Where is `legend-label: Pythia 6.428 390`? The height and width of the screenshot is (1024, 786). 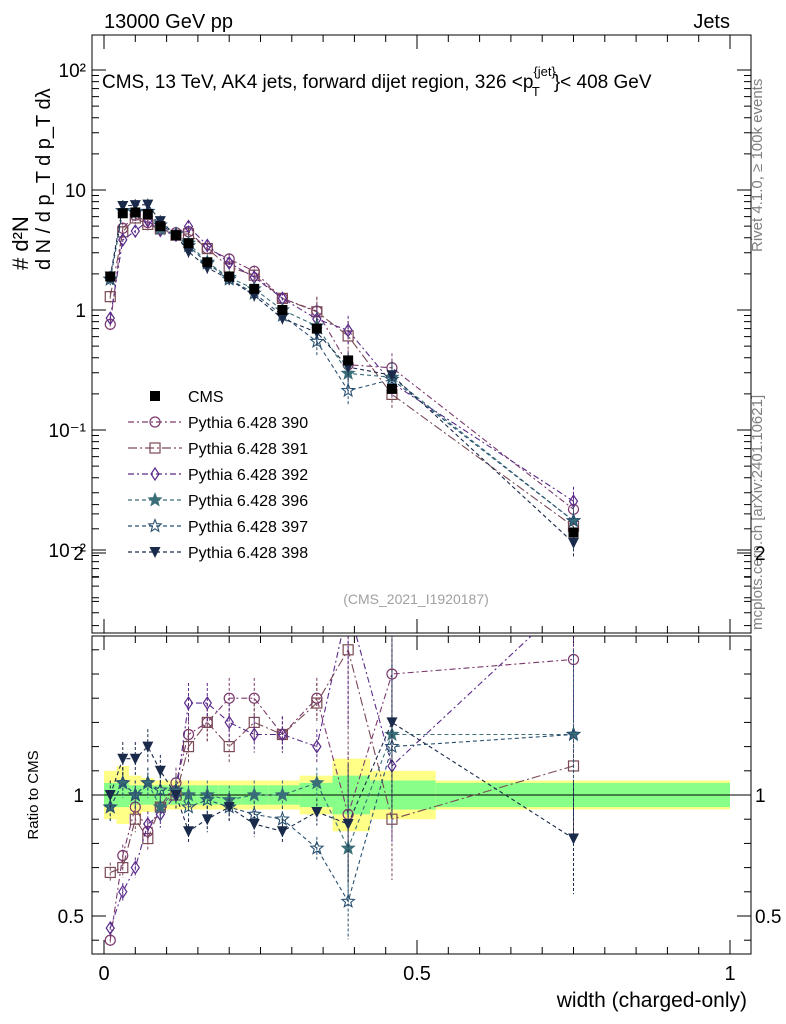
legend-label: Pythia 6.428 390 is located at coordinates (248, 423).